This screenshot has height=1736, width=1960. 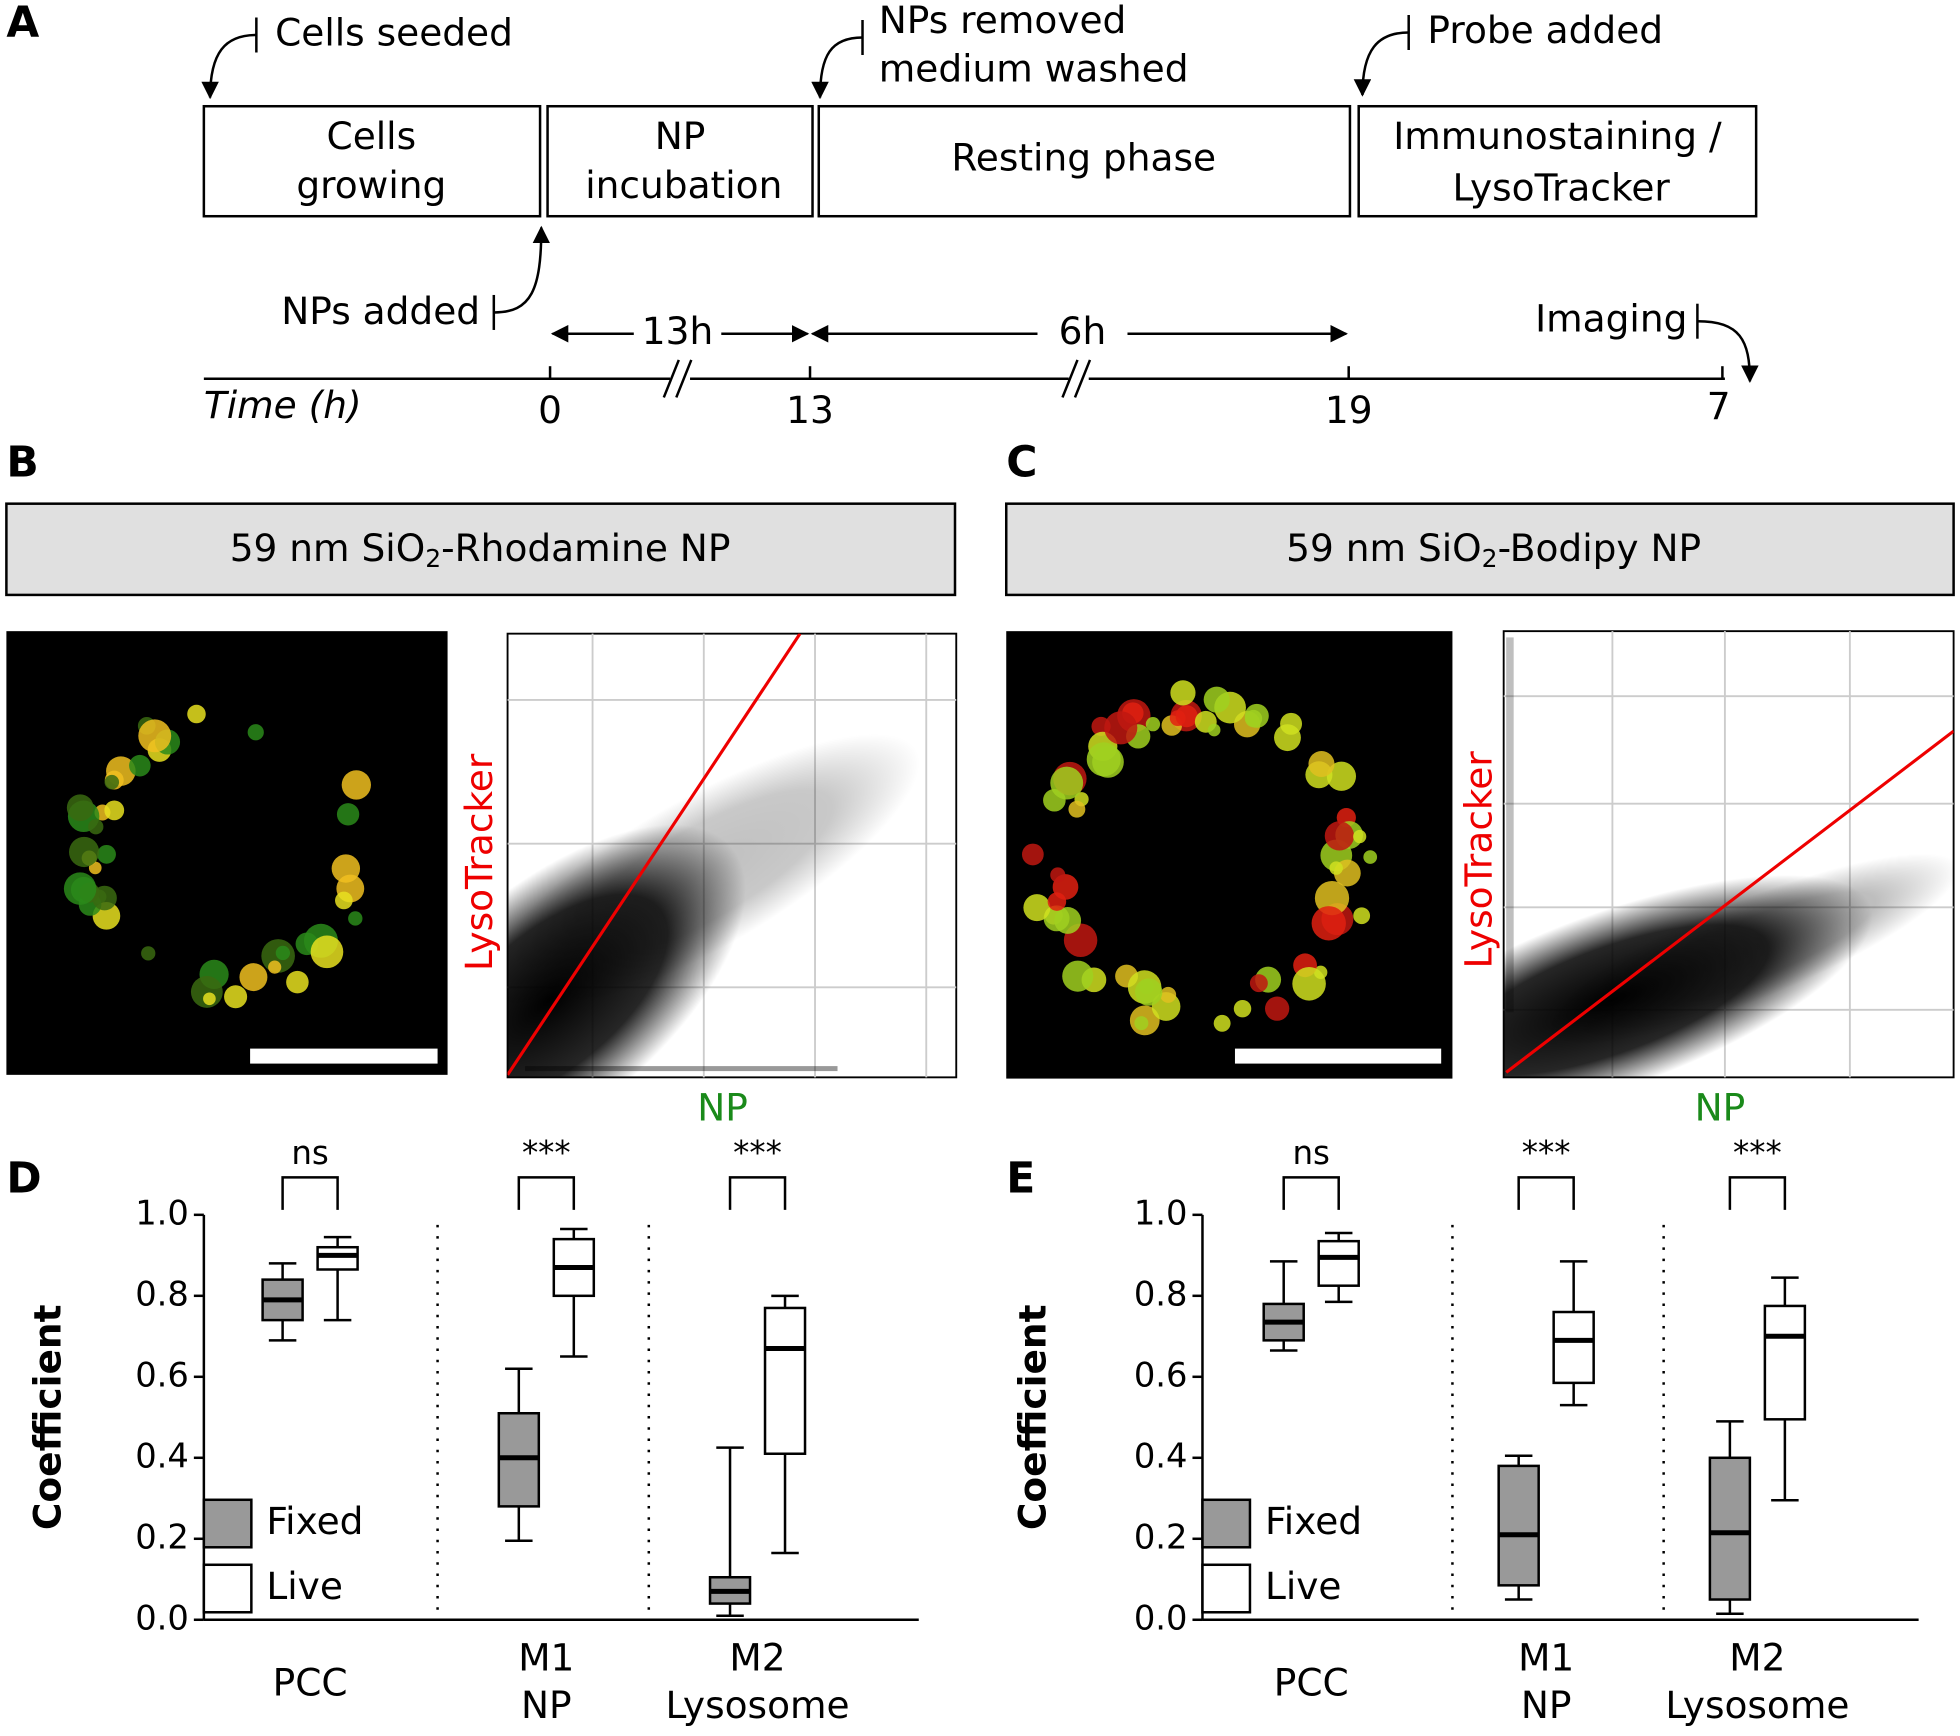 What do you see at coordinates (680, 136) in the screenshot?
I see `phase-label: NP` at bounding box center [680, 136].